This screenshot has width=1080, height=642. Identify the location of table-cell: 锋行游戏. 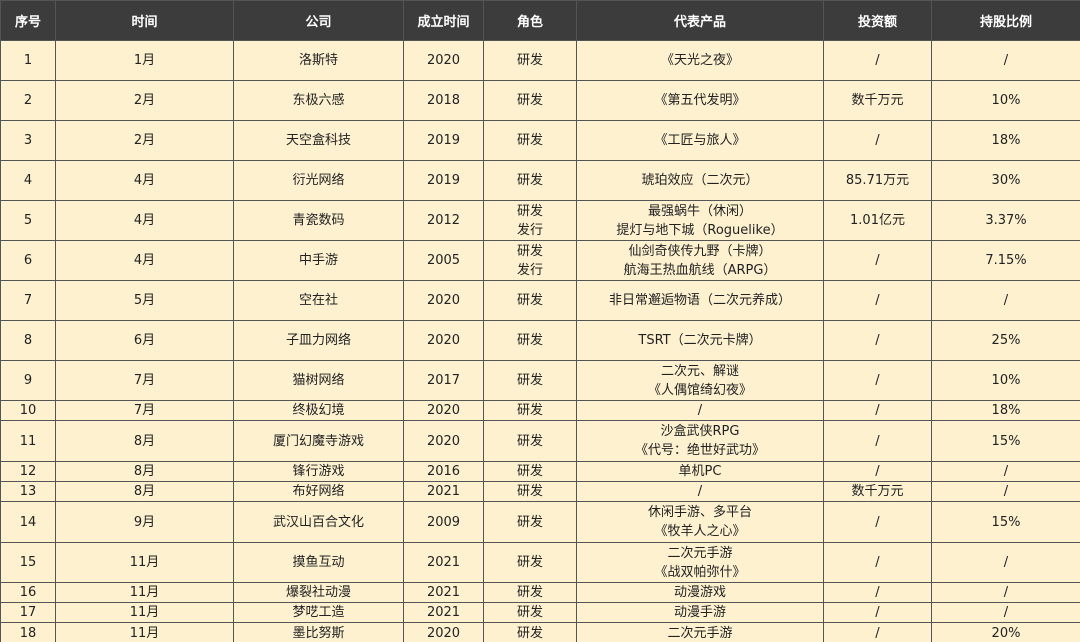
(318, 471).